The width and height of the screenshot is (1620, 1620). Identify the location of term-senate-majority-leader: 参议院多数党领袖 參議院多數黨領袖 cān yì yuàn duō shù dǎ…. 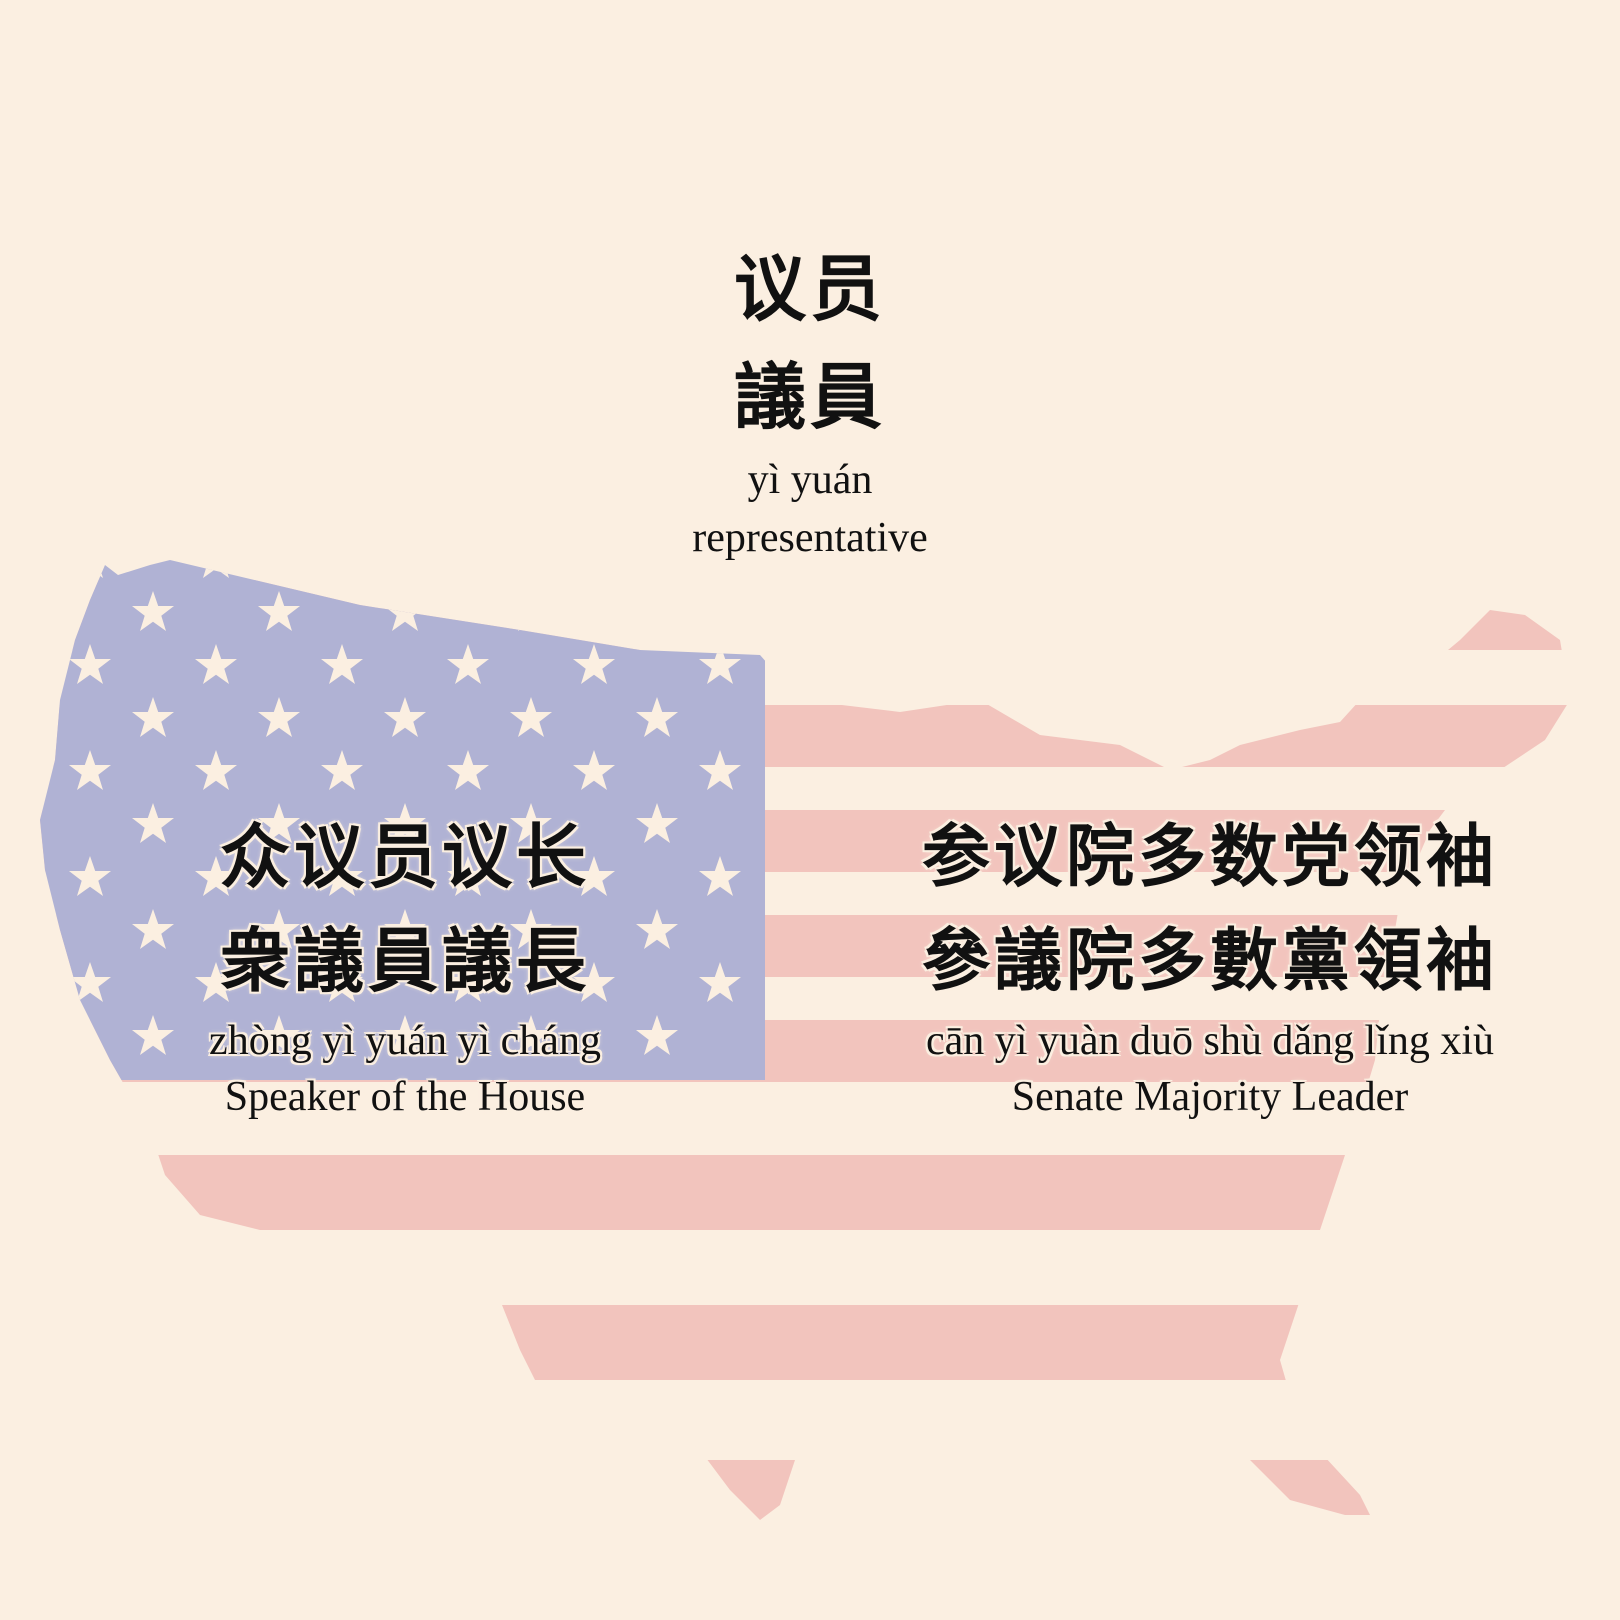
(1210, 965).